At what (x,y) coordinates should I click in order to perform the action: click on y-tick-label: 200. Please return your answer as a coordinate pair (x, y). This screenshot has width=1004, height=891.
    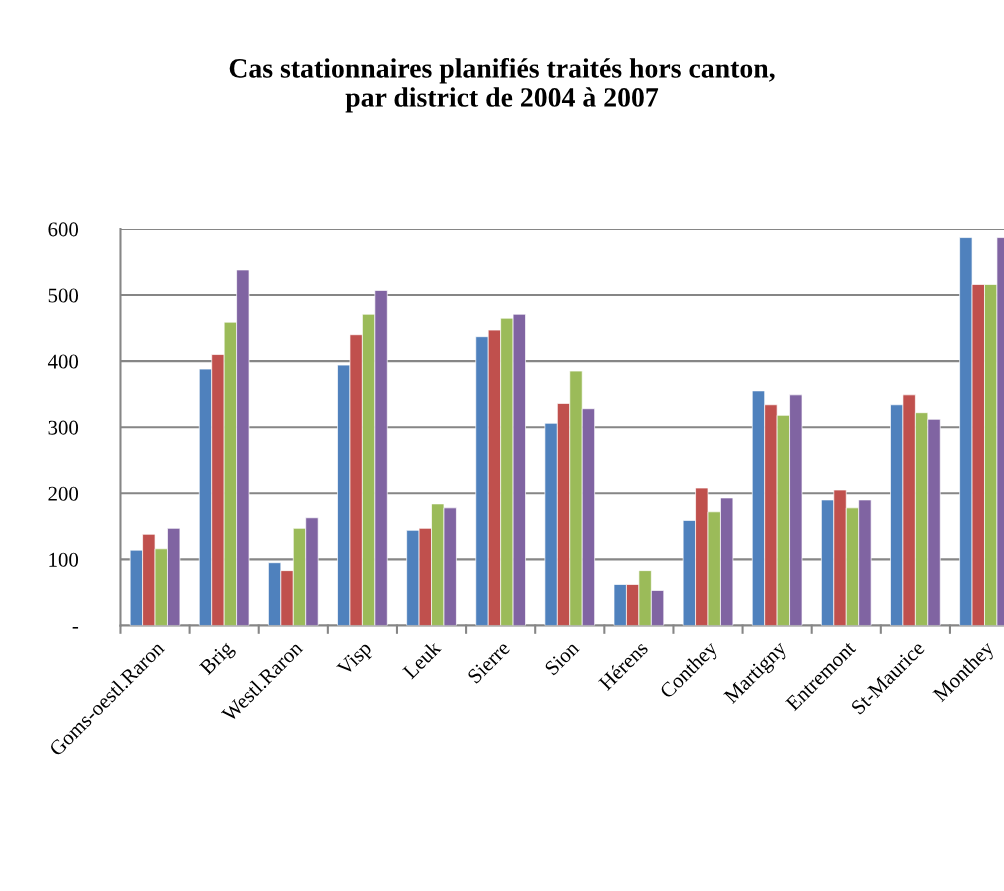
    Looking at the image, I should click on (63, 493).